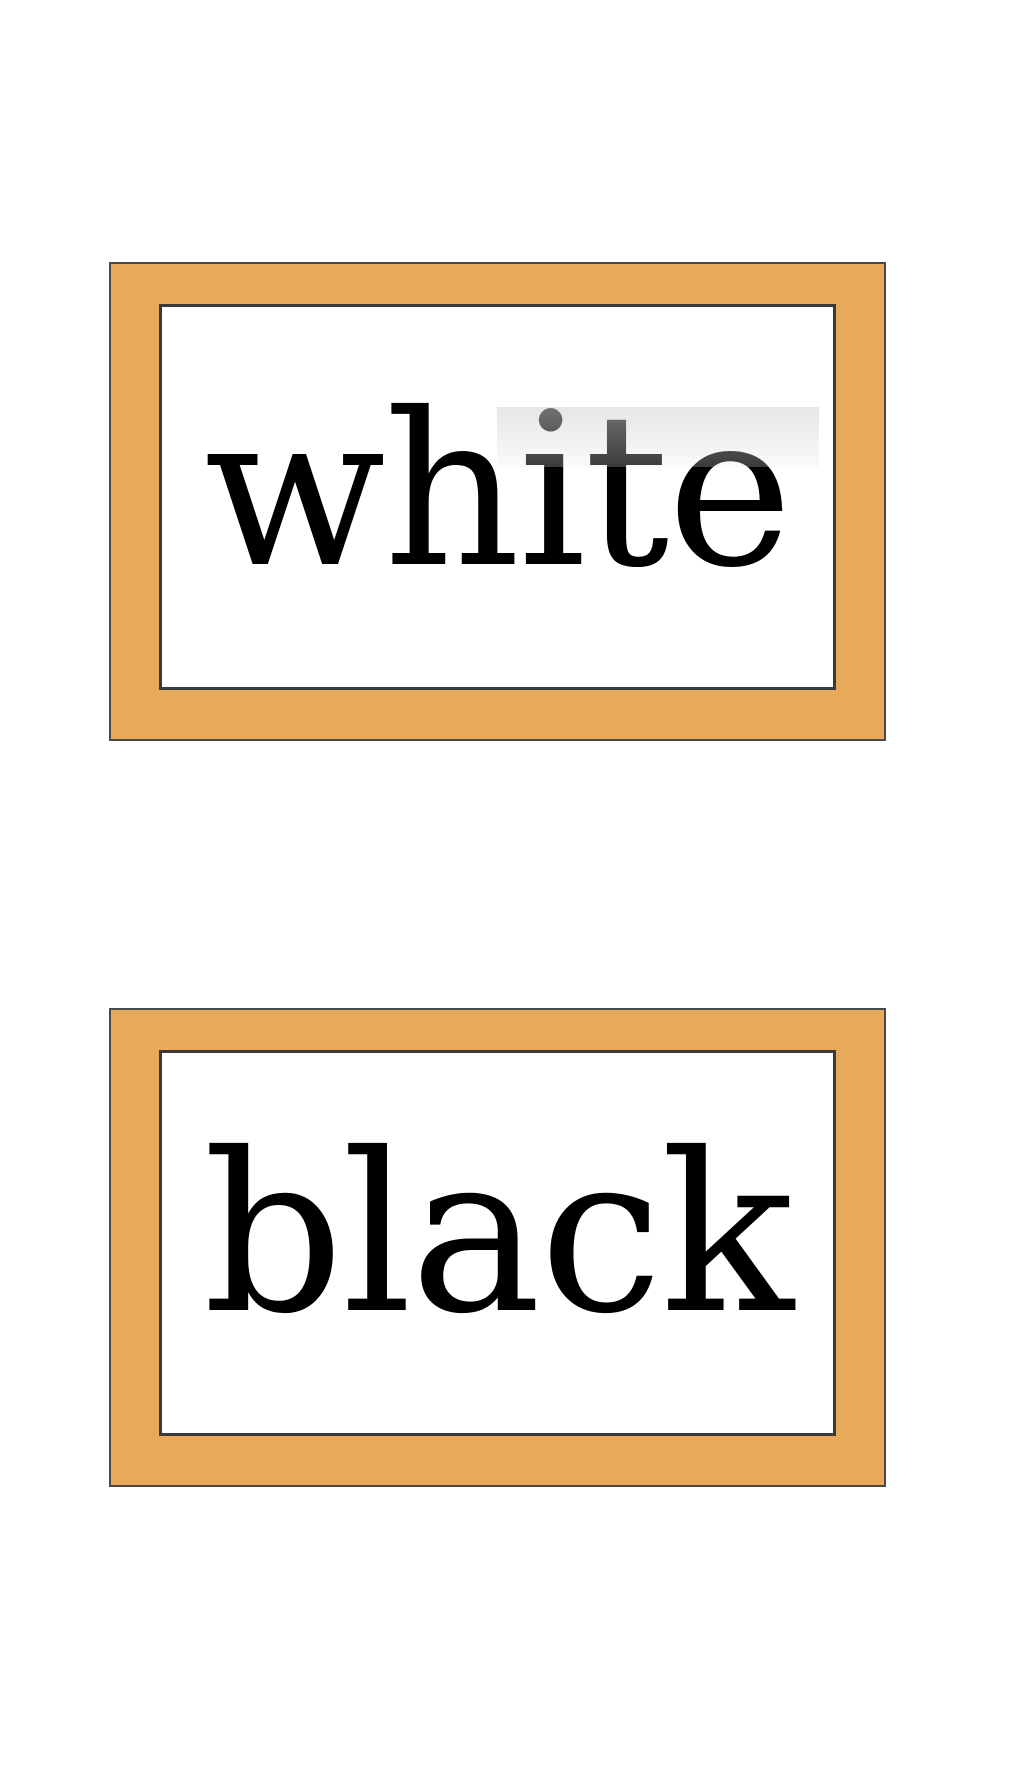  I want to click on word-label: white, so click(498, 490).